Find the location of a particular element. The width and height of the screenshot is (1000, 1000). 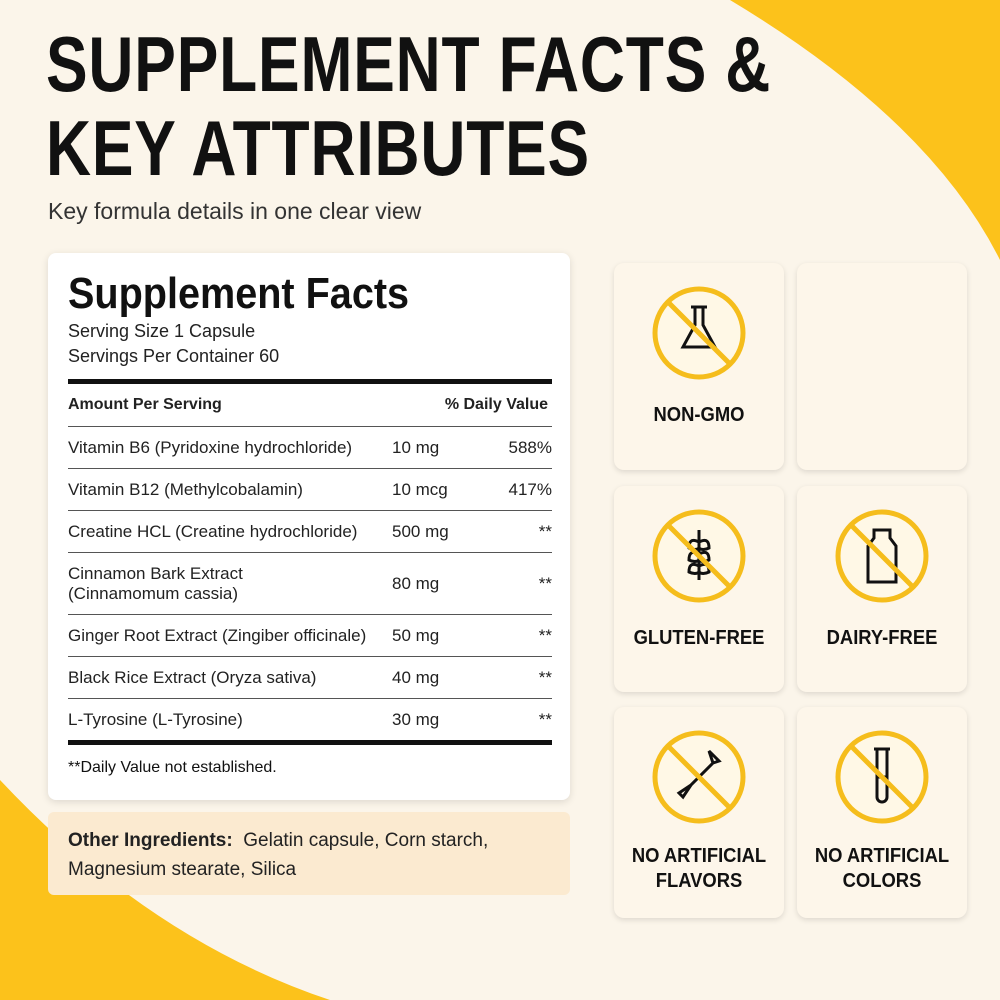

label-line: COLORS is located at coordinates (882, 881).